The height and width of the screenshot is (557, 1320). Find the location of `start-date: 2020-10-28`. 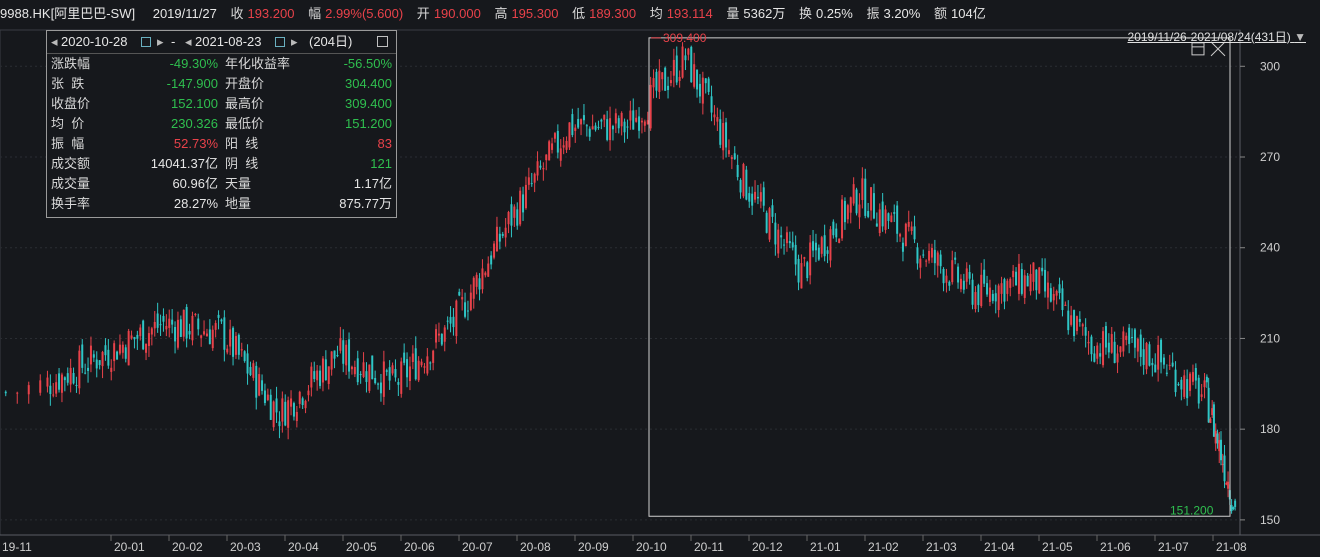

start-date: 2020-10-28 is located at coordinates (94, 41).